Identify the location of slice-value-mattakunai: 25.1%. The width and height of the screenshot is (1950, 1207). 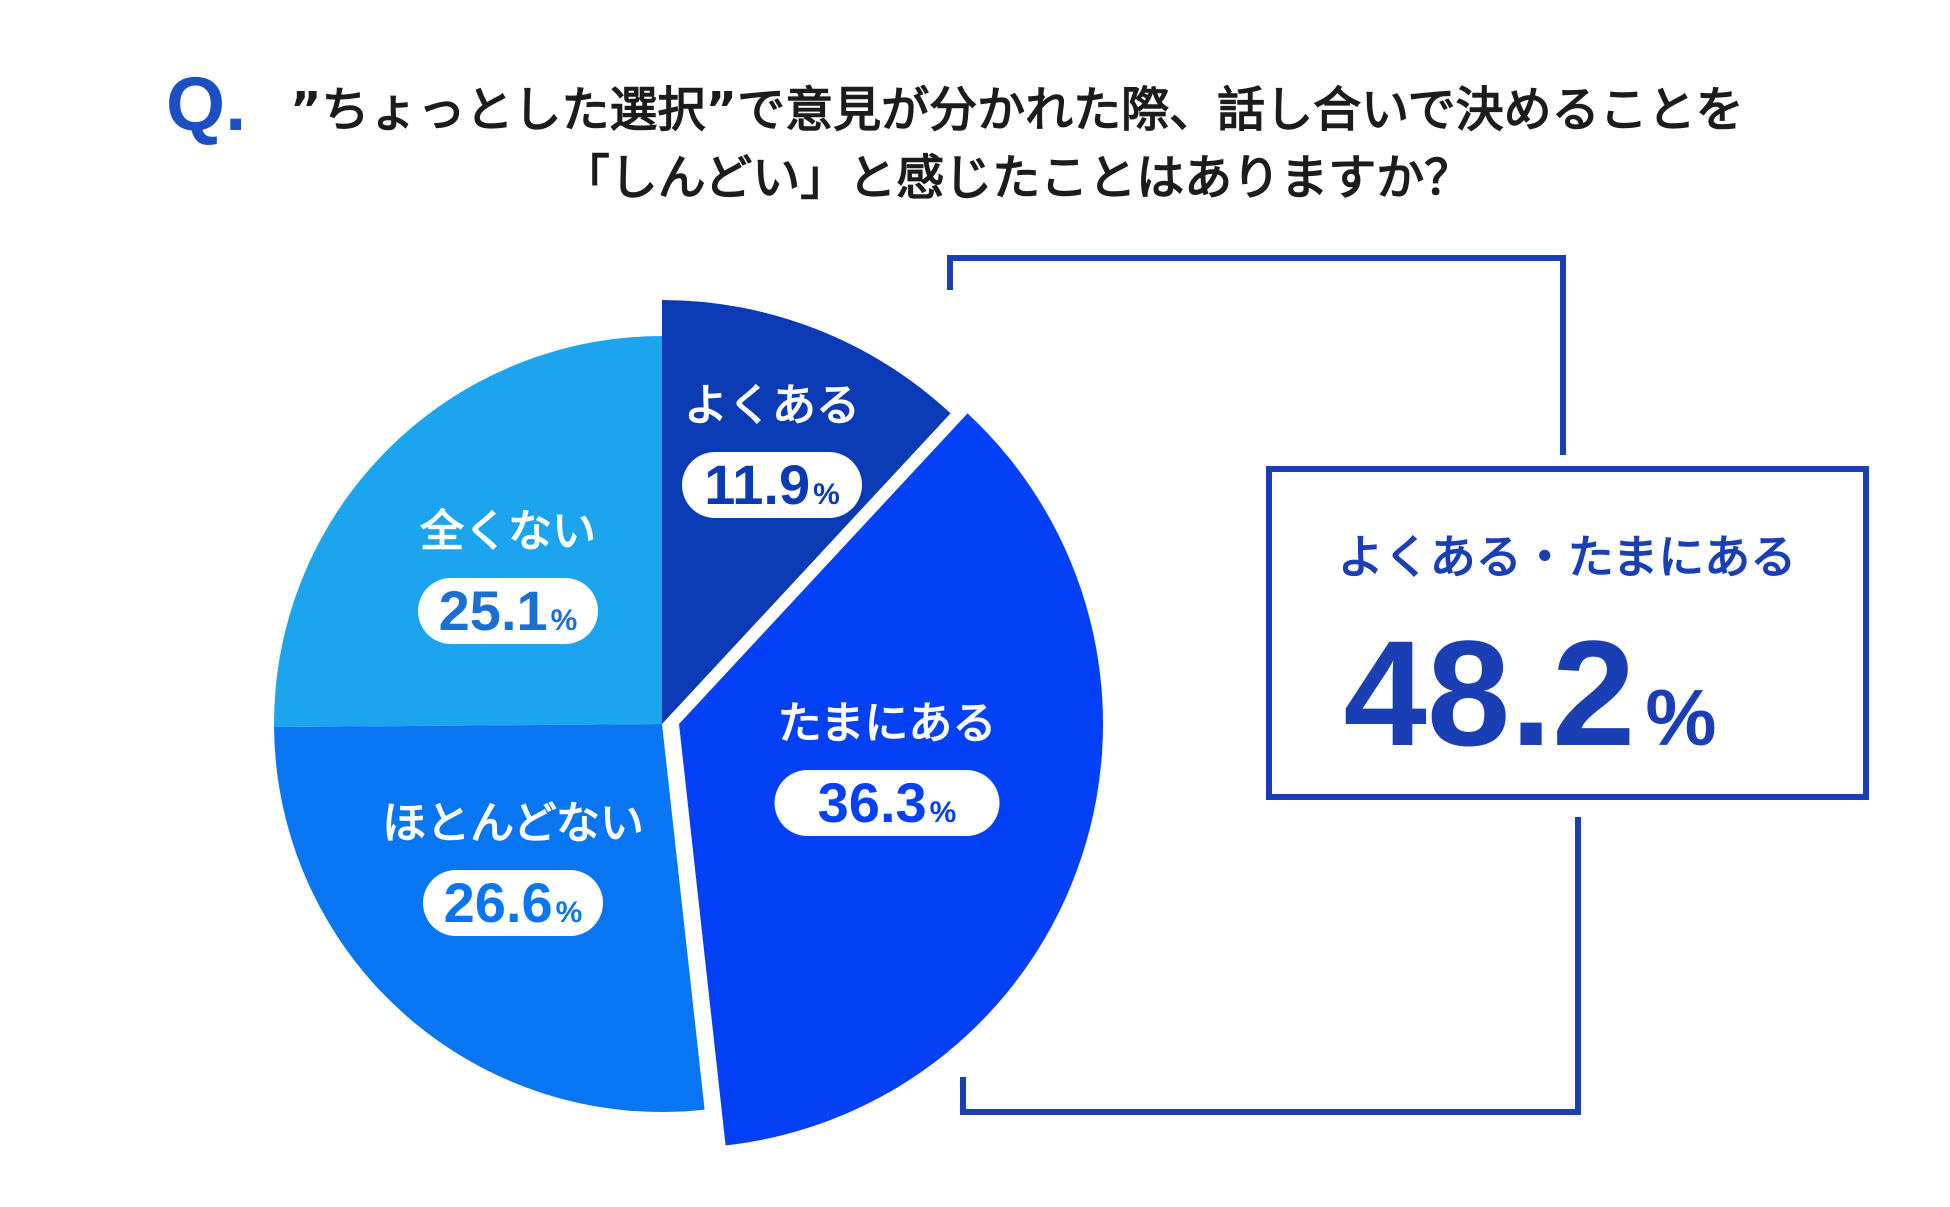
(508, 610).